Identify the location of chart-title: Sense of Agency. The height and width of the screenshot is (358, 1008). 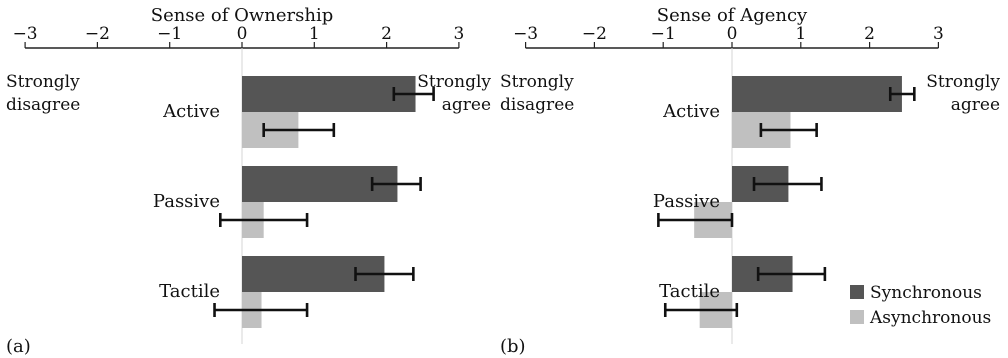
(732, 15).